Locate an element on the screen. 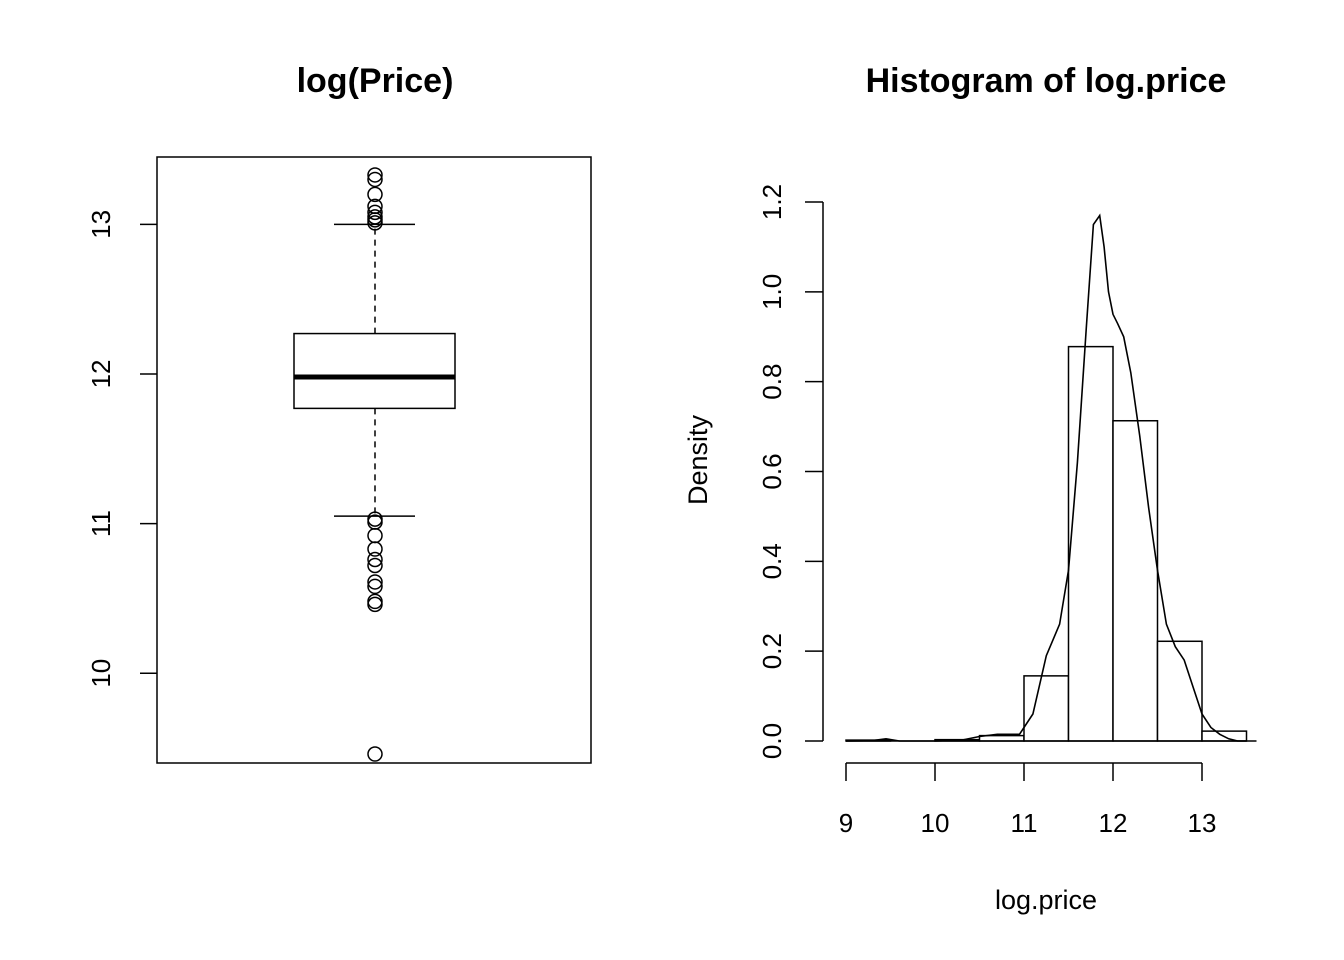 This screenshot has height=960, width=1344. histogram-y-label: Density is located at coordinates (698, 459).